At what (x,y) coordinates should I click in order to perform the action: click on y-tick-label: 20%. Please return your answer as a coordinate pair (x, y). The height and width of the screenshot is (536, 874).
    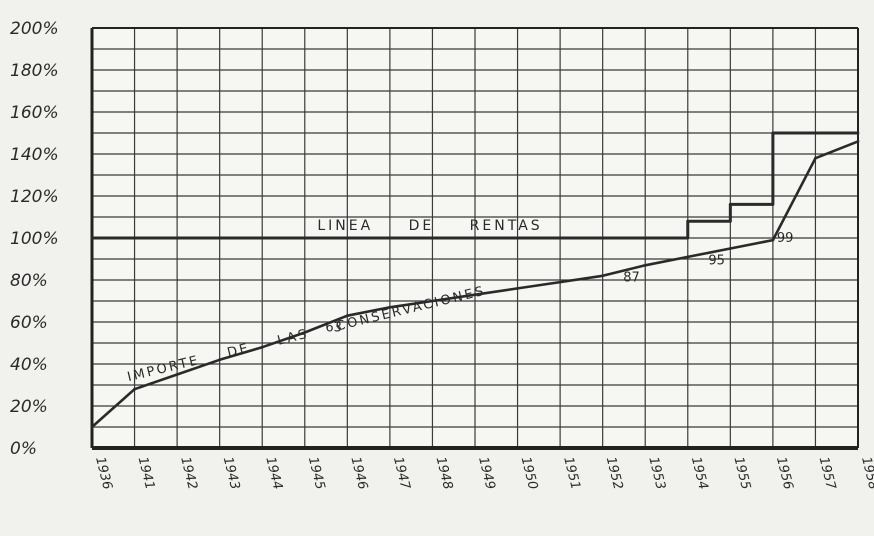
    Looking at the image, I should click on (29, 407).